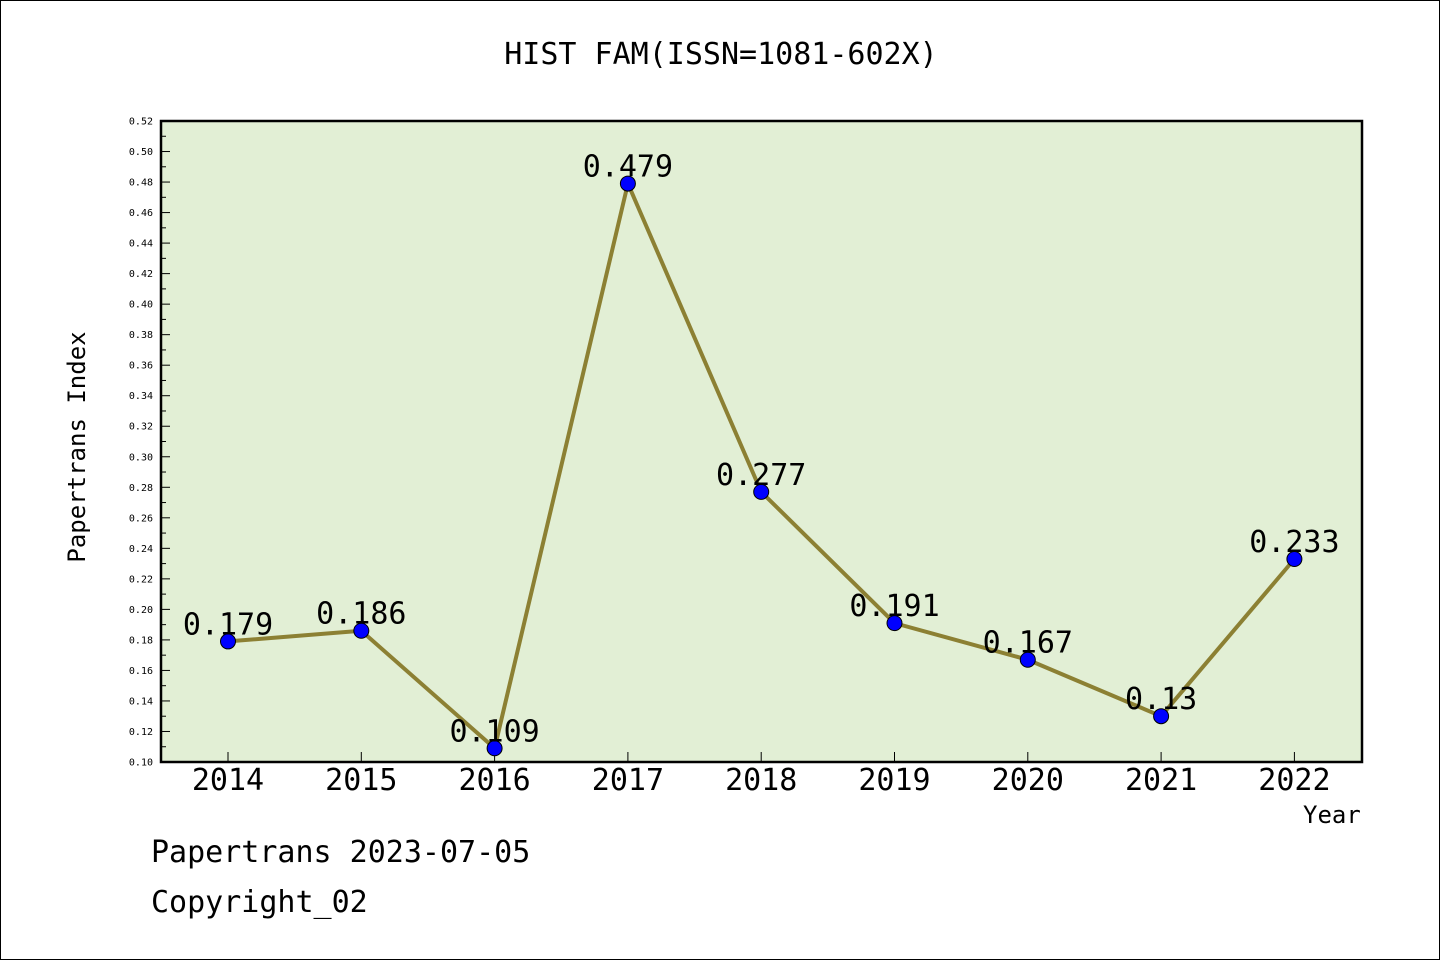  What do you see at coordinates (141, 274) in the screenshot?
I see `y-tick-label: 0.42` at bounding box center [141, 274].